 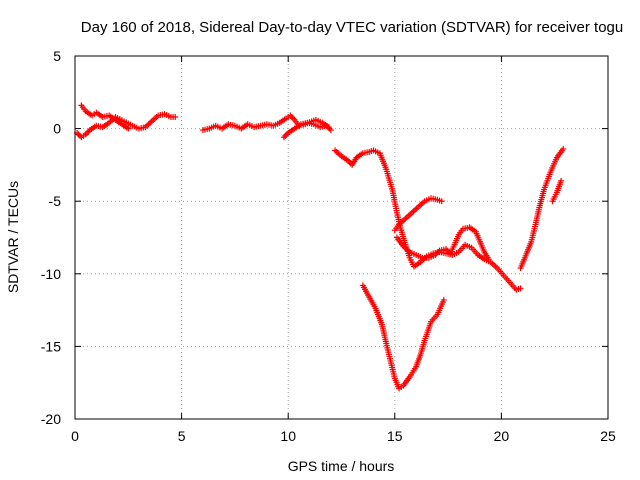 What do you see at coordinates (51, 274) in the screenshot?
I see `y-tick-label: -10` at bounding box center [51, 274].